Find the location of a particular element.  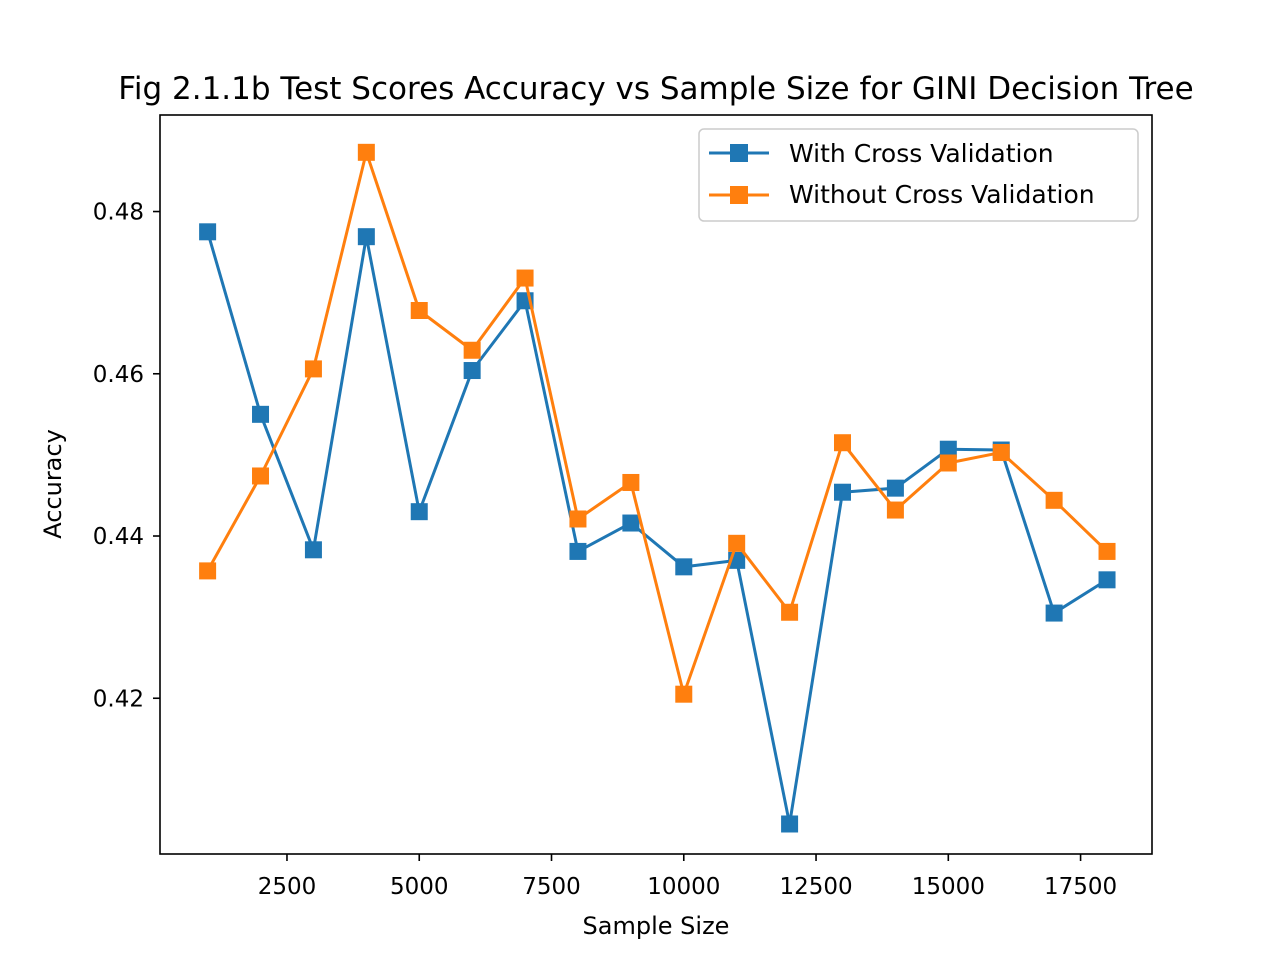

x-tick-label: 5000 is located at coordinates (419, 887).